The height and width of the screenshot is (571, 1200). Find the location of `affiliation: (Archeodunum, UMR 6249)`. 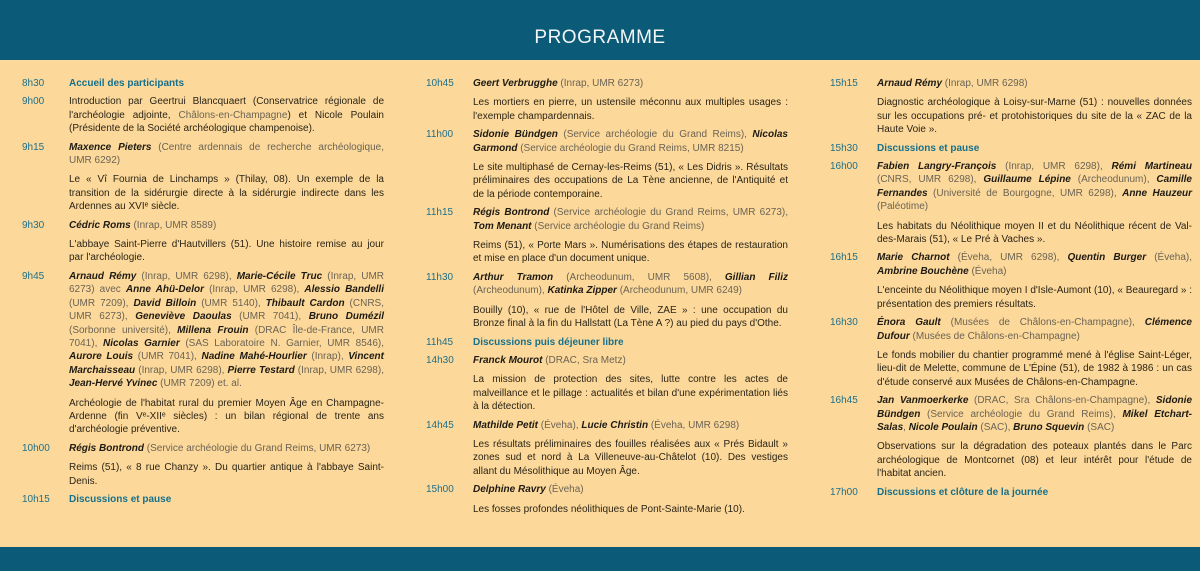

affiliation: (Archeodunum, UMR 6249) is located at coordinates (679, 291).